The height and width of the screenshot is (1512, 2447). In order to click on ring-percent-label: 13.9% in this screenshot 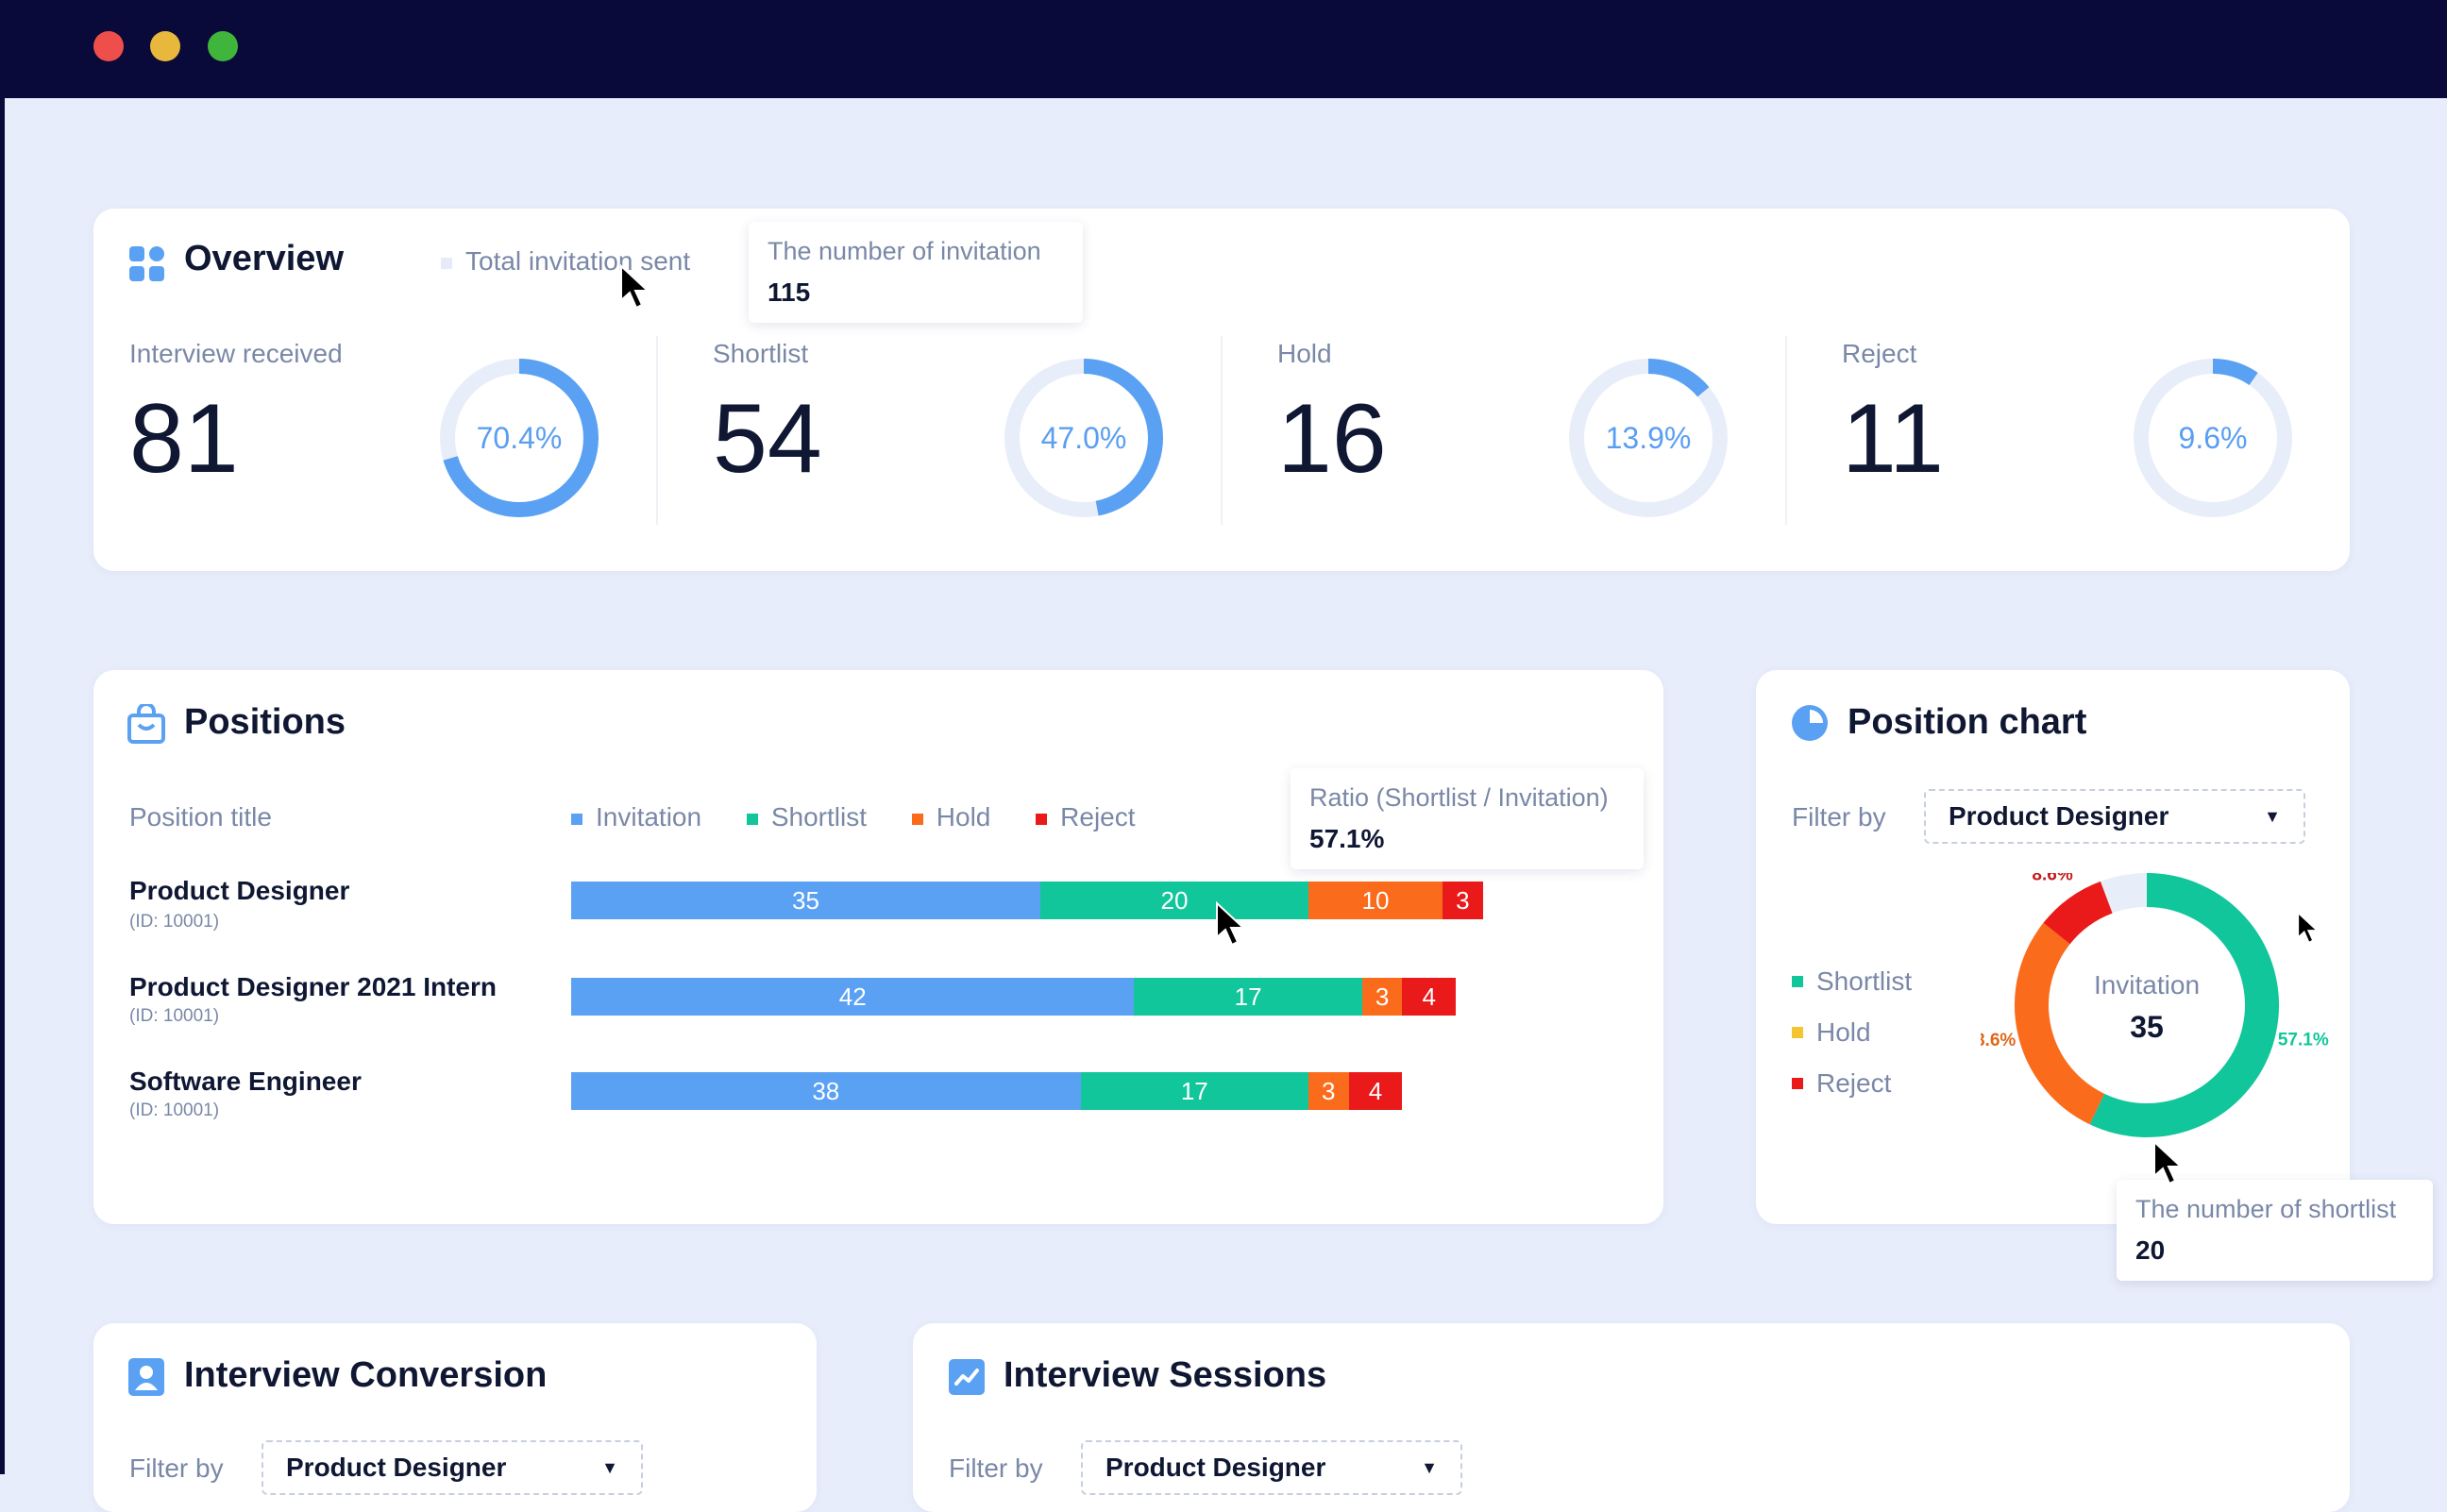, I will do `click(1649, 438)`.